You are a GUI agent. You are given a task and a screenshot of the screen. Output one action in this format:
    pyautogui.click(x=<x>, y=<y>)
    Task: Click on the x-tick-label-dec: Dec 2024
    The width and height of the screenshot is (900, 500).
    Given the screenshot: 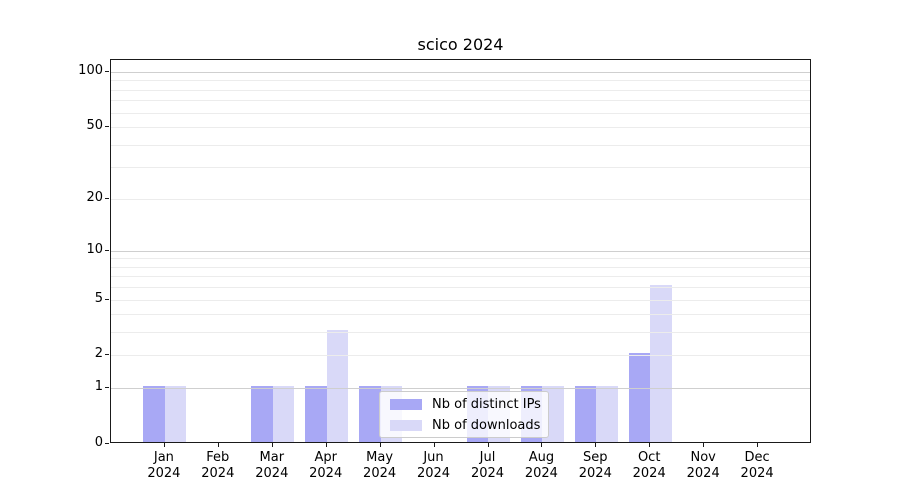 What is the action you would take?
    pyautogui.click(x=757, y=466)
    